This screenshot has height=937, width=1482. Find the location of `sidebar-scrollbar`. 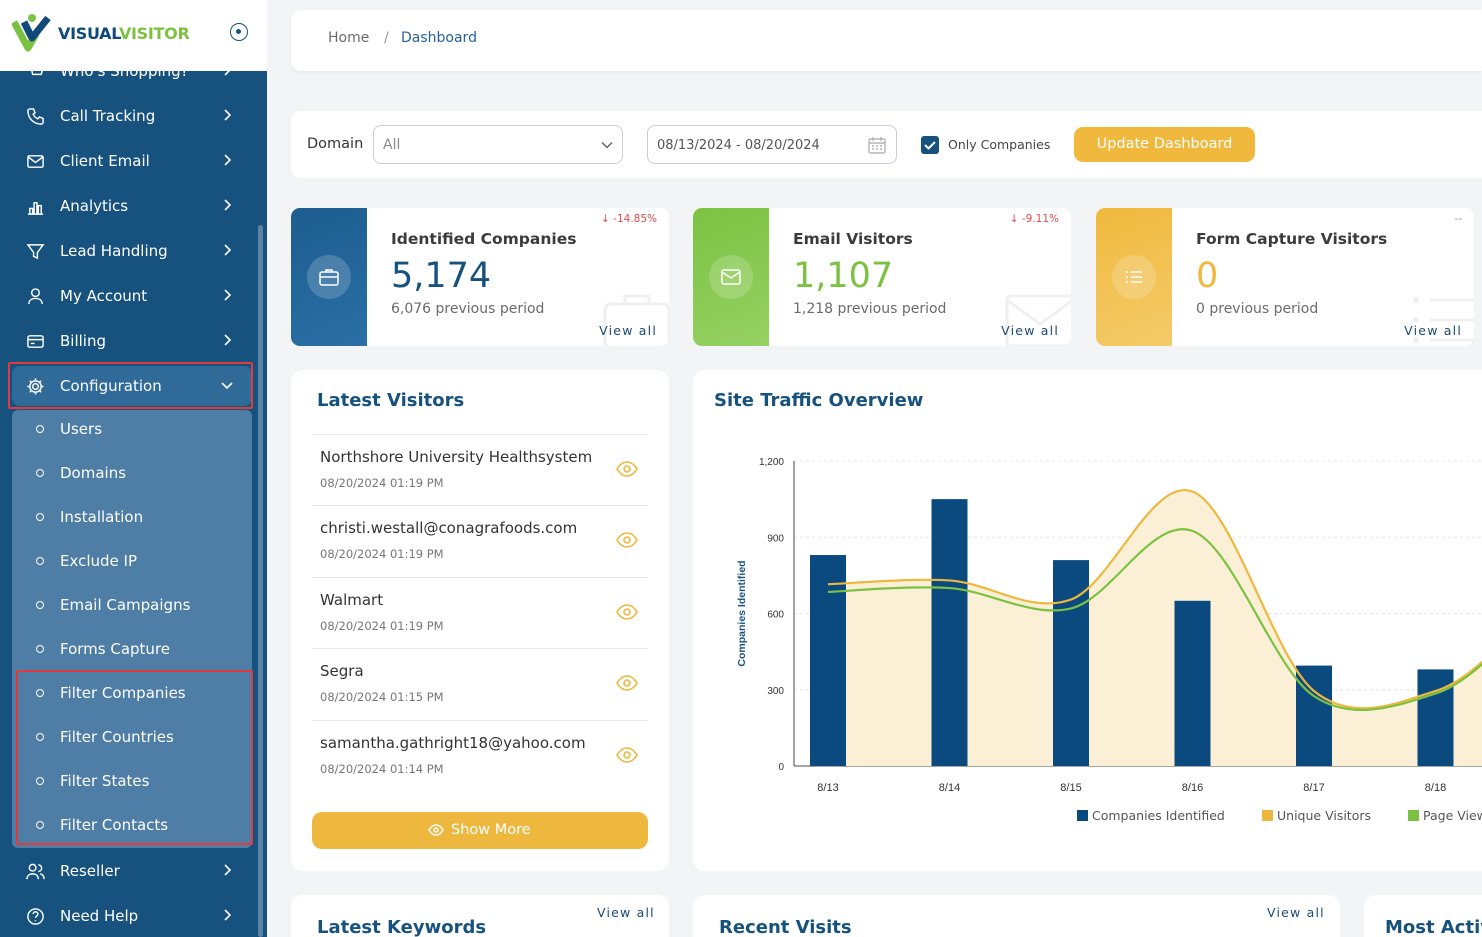

sidebar-scrollbar is located at coordinates (260, 581).